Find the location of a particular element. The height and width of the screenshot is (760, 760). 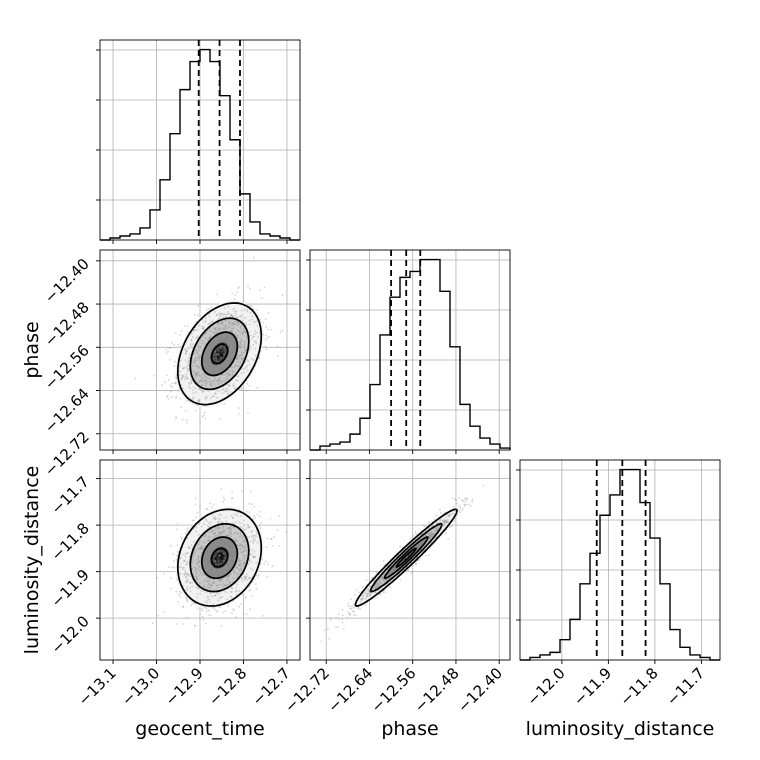

panel-frame-phase-phase is located at coordinates (410, 350).